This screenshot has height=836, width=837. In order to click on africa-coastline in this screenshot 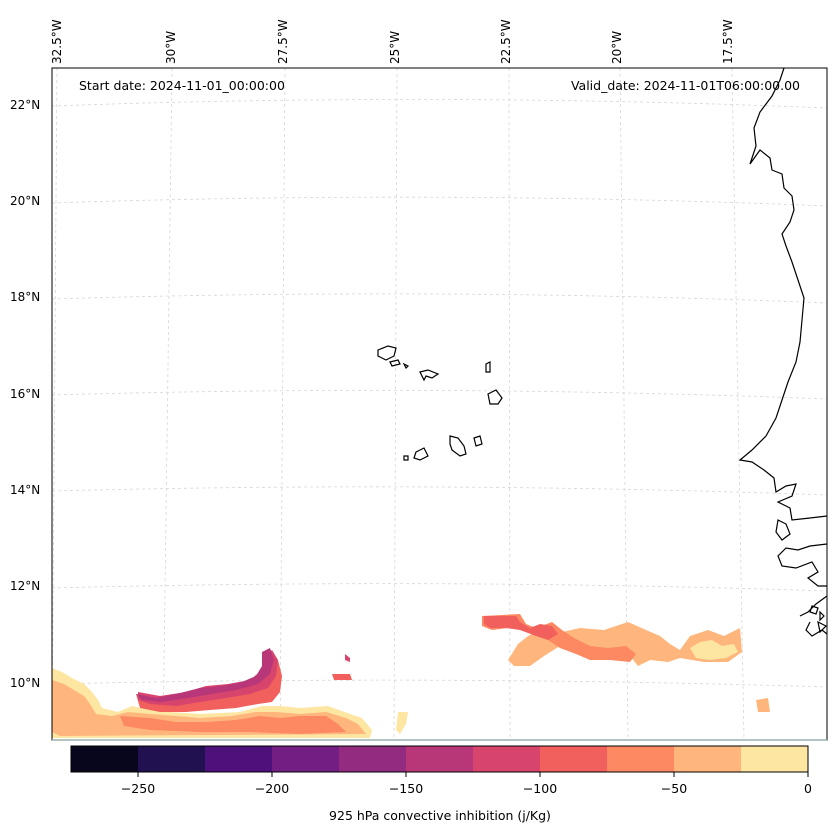, I will do `click(783, 352)`.